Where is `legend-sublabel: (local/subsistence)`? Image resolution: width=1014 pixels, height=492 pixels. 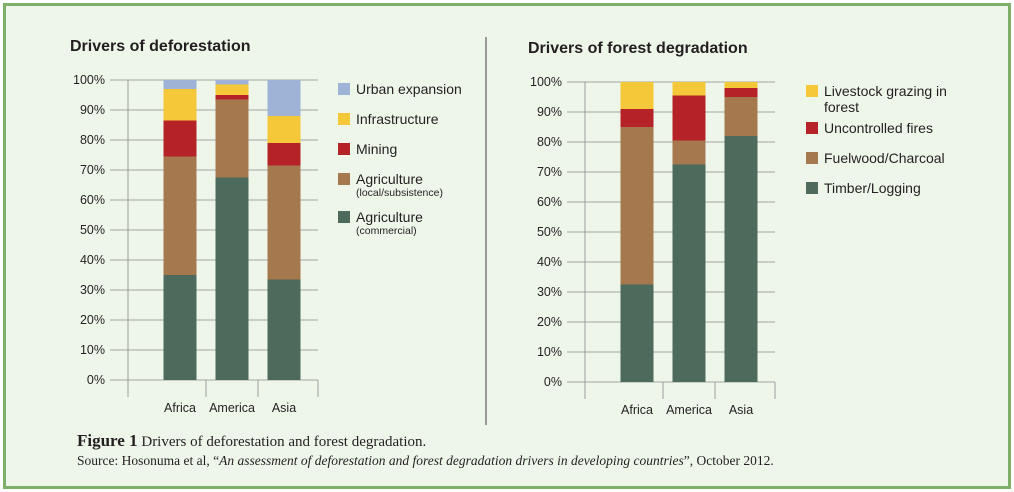 legend-sublabel: (local/subsistence) is located at coordinates (399, 193).